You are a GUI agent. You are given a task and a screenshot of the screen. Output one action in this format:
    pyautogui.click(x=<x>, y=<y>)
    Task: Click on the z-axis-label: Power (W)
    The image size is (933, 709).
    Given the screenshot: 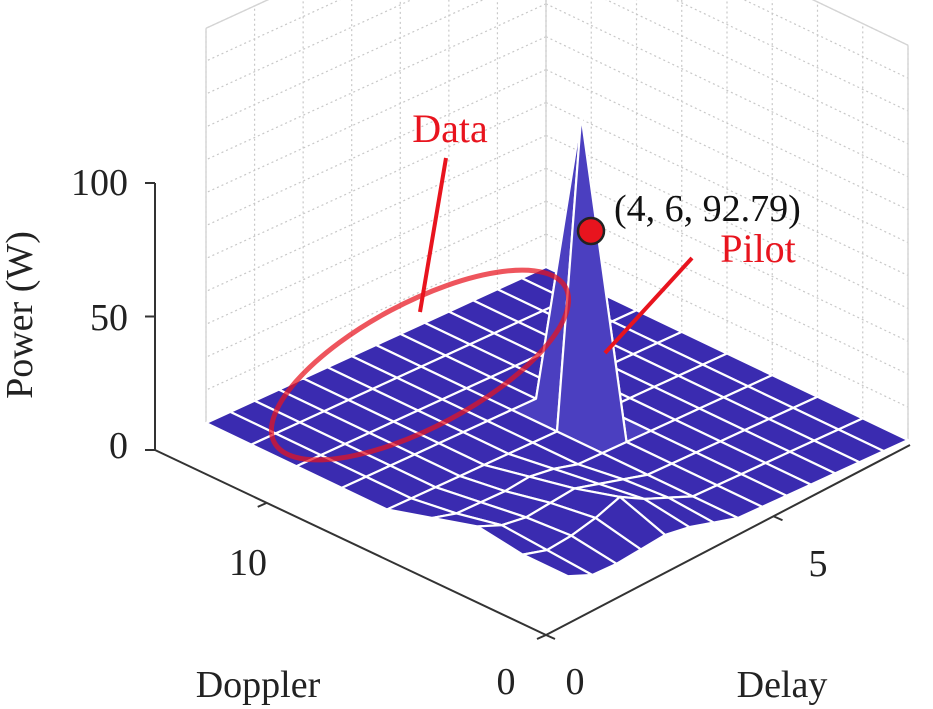 What is the action you would take?
    pyautogui.click(x=20, y=315)
    